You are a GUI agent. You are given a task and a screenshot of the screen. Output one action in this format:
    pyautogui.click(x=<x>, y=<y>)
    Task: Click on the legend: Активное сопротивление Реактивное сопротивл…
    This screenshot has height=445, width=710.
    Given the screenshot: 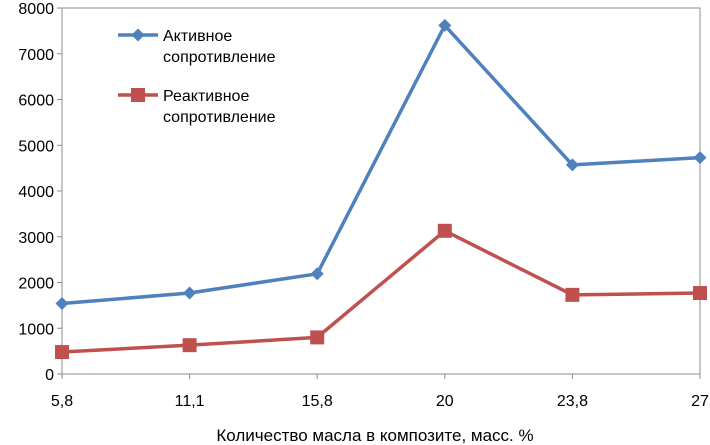 What is the action you would take?
    pyautogui.click(x=197, y=77)
    